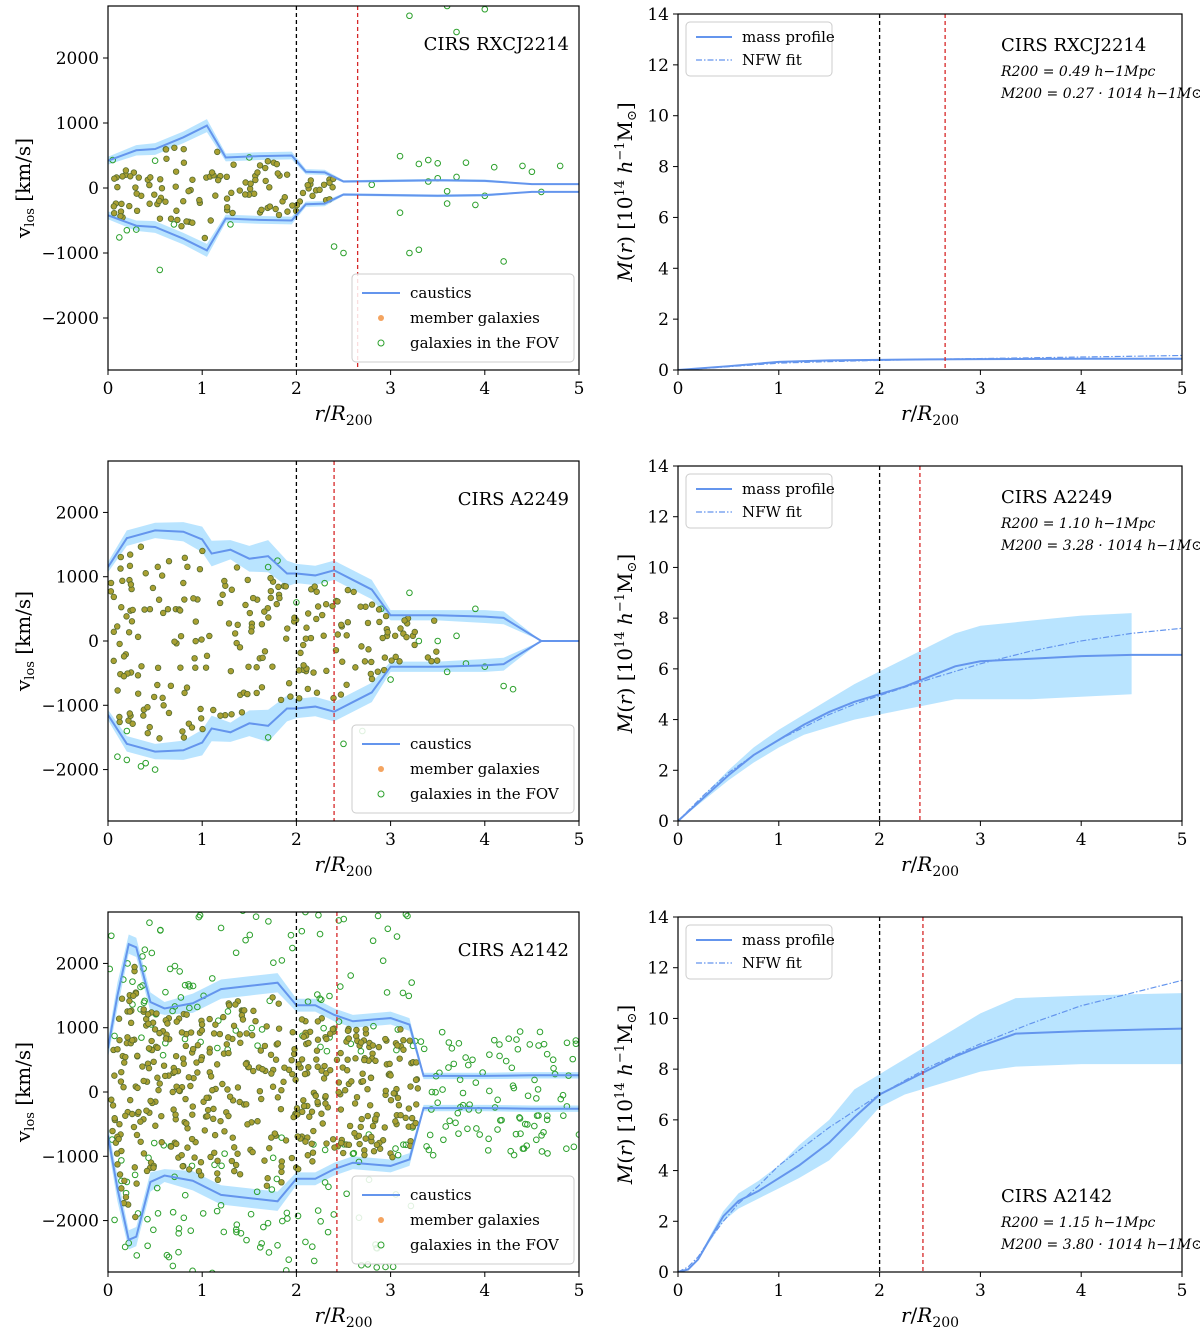 The width and height of the screenshot is (1200, 1338). I want to click on panel-title: CIRS A2142, so click(1056, 1196).